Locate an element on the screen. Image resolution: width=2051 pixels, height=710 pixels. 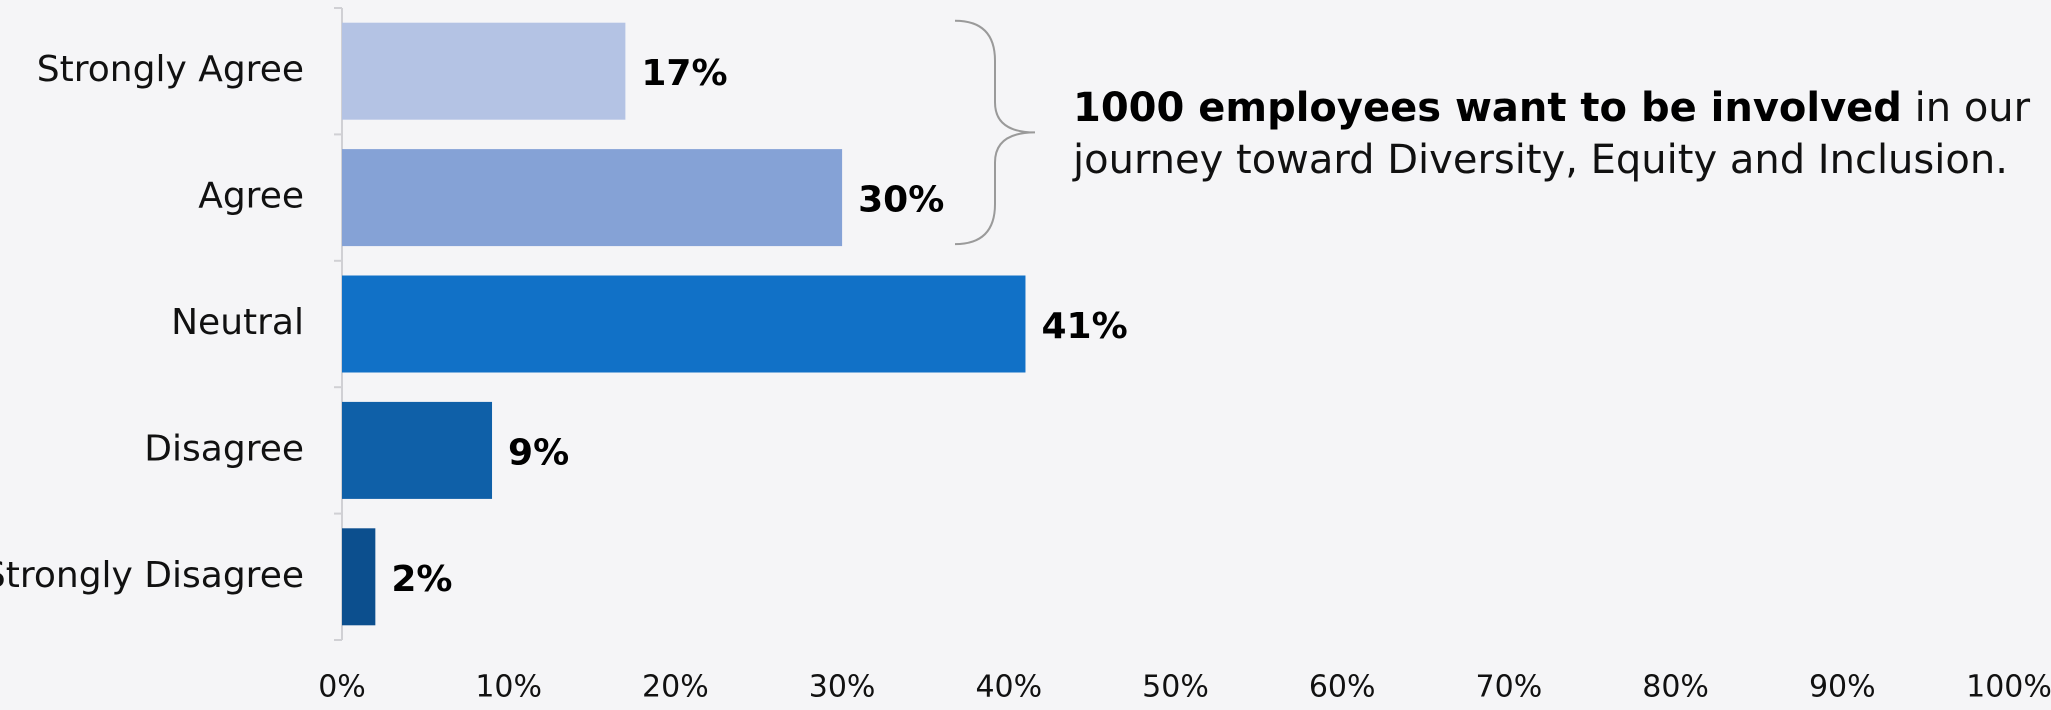
bar-strongly-disagree is located at coordinates (359, 577).